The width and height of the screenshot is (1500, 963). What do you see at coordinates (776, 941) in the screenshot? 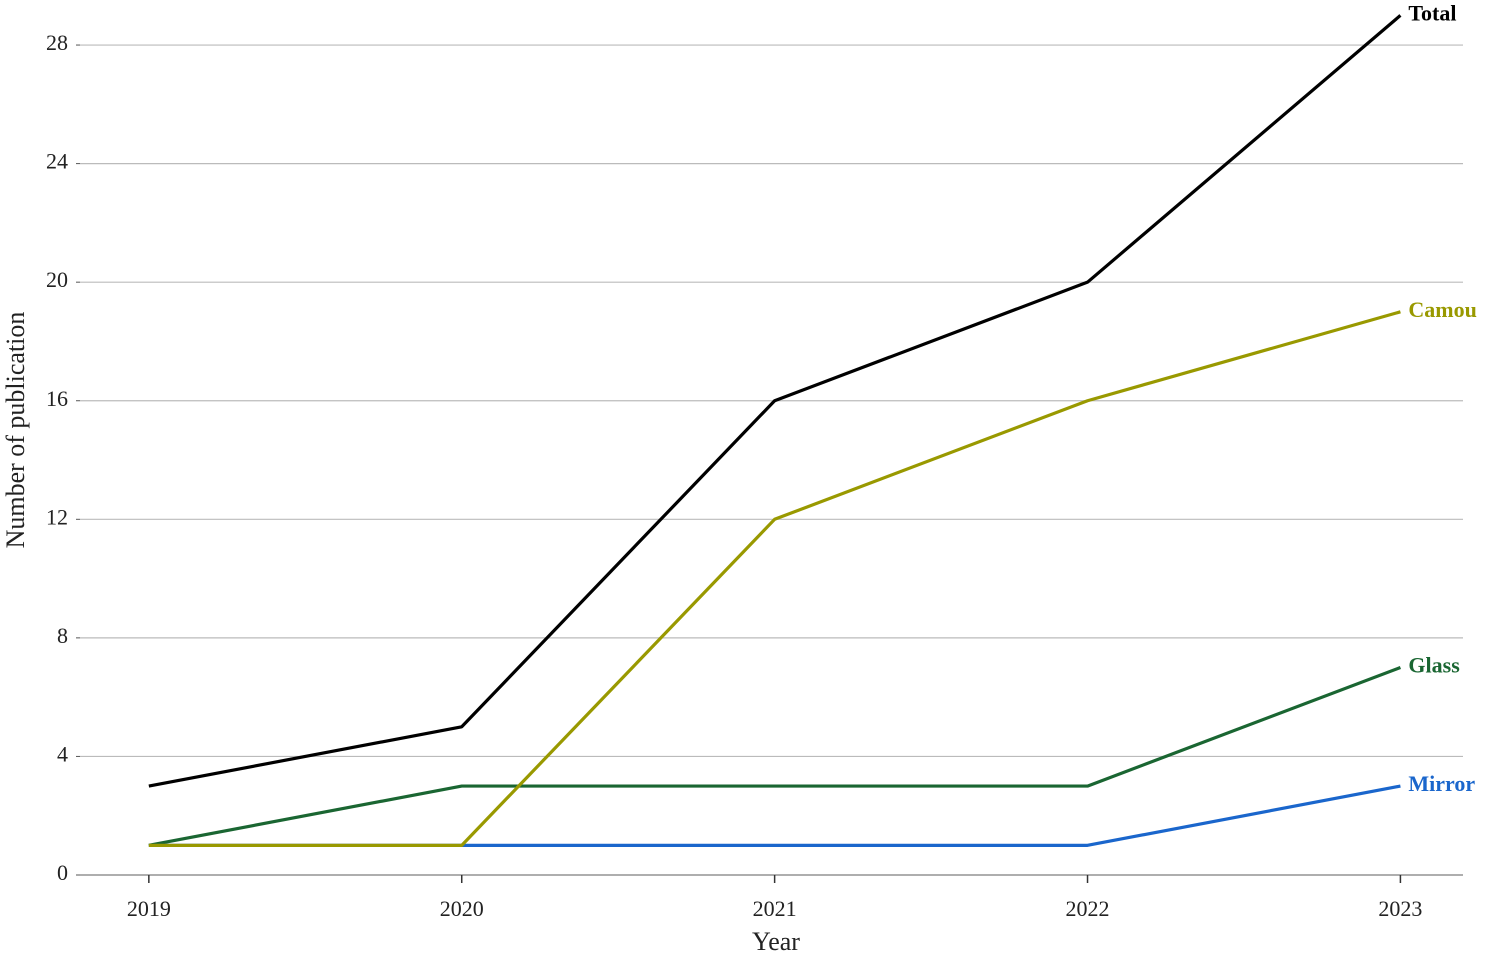
I see `x-axis-title: Year` at bounding box center [776, 941].